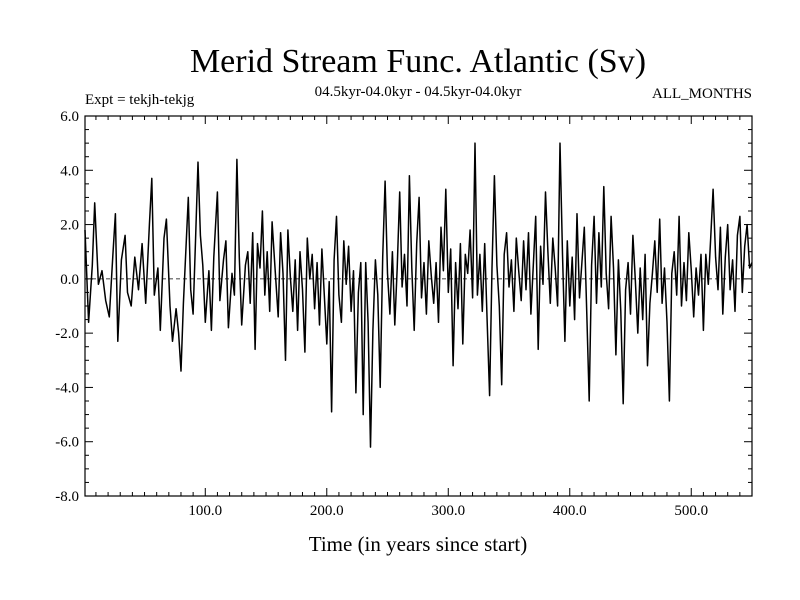 The width and height of the screenshot is (800, 600). I want to click on x-tick-label: 200.0, so click(327, 511).